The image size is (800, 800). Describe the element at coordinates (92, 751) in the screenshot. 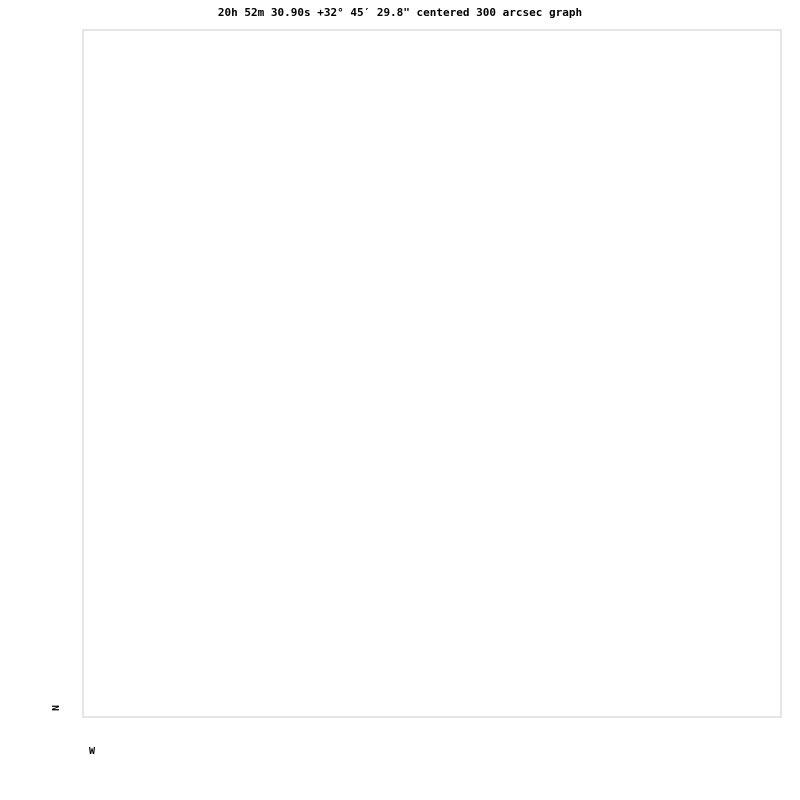

I see `west-label: W` at that location.